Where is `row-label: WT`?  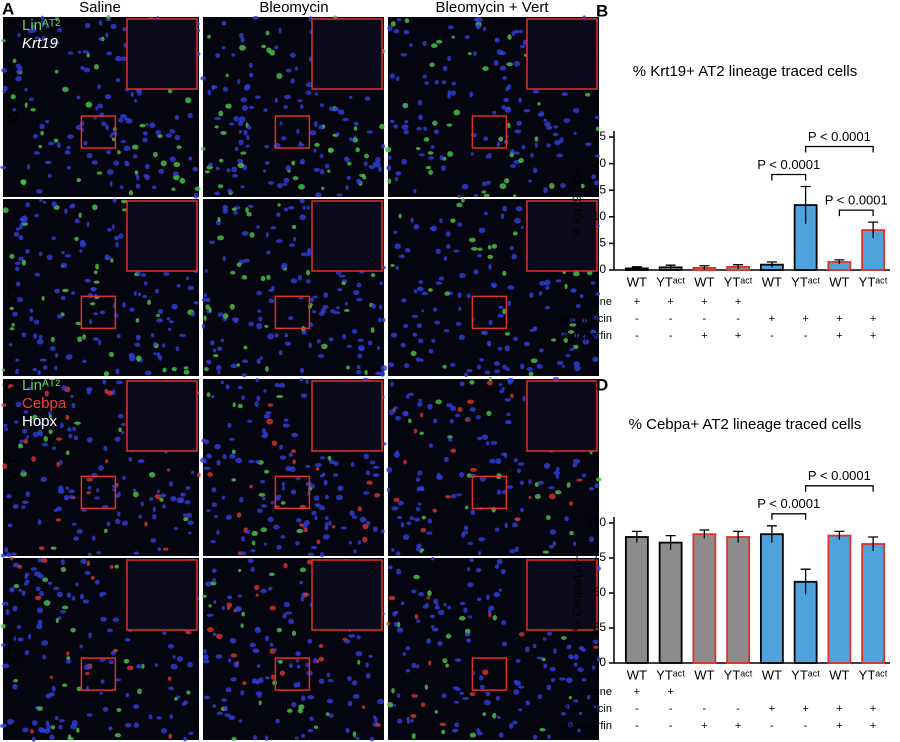 row-label: WT is located at coordinates (13, 111).